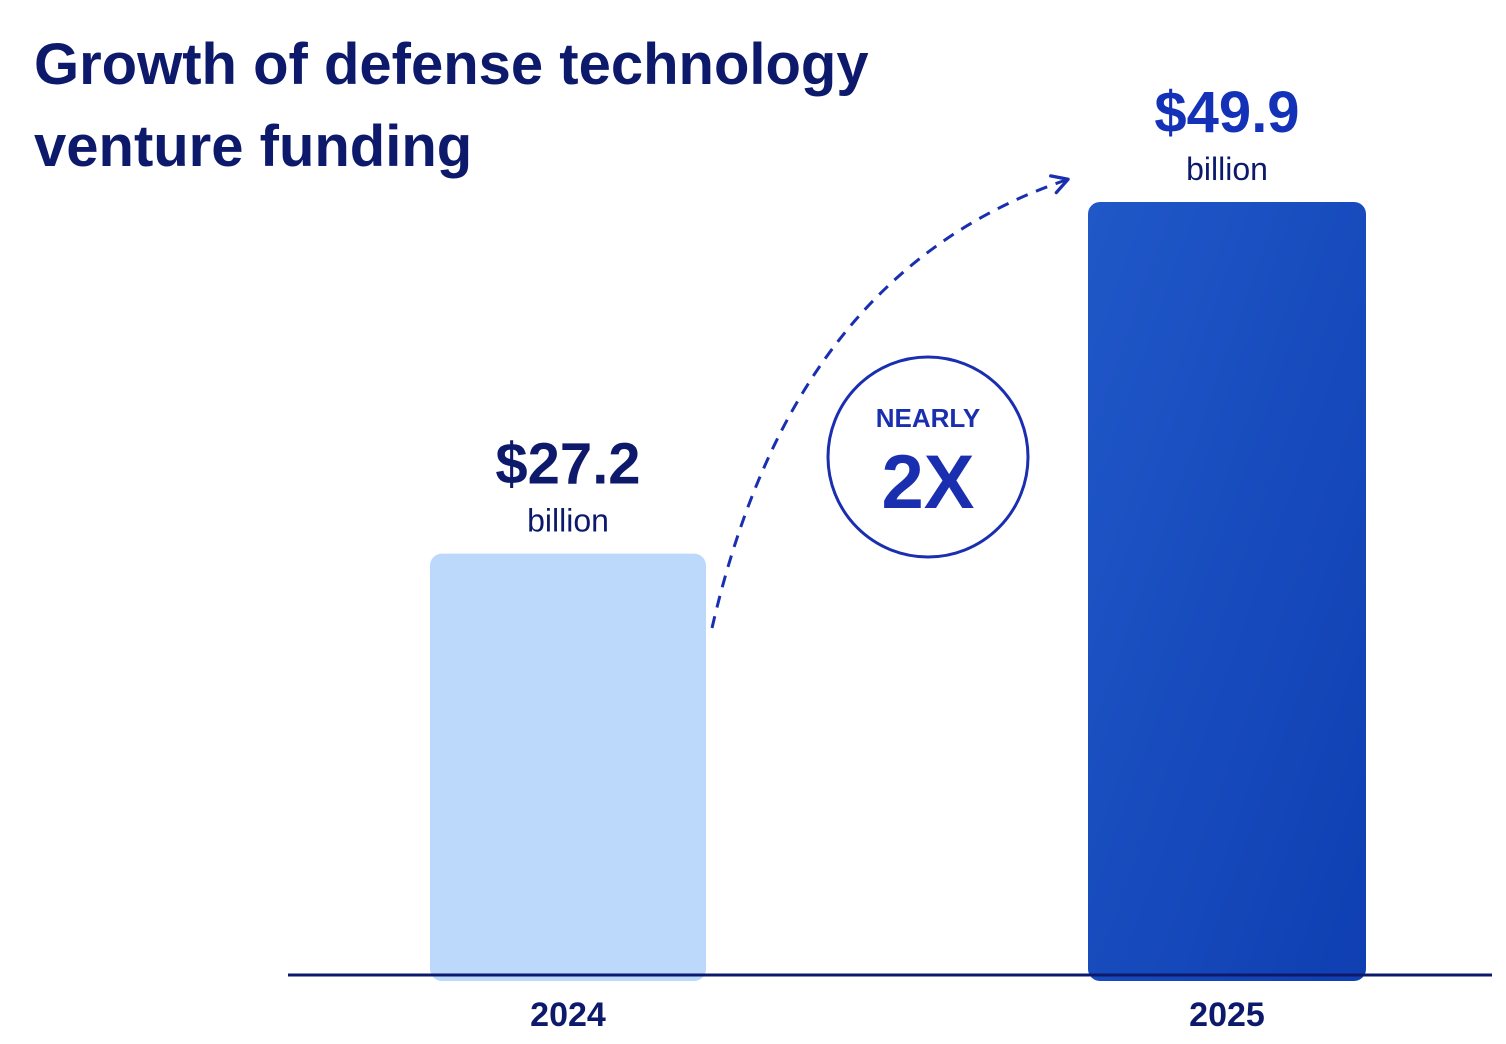 This screenshot has width=1506, height=1044. Describe the element at coordinates (568, 521) in the screenshot. I see `unit-label-2024: billion` at that location.